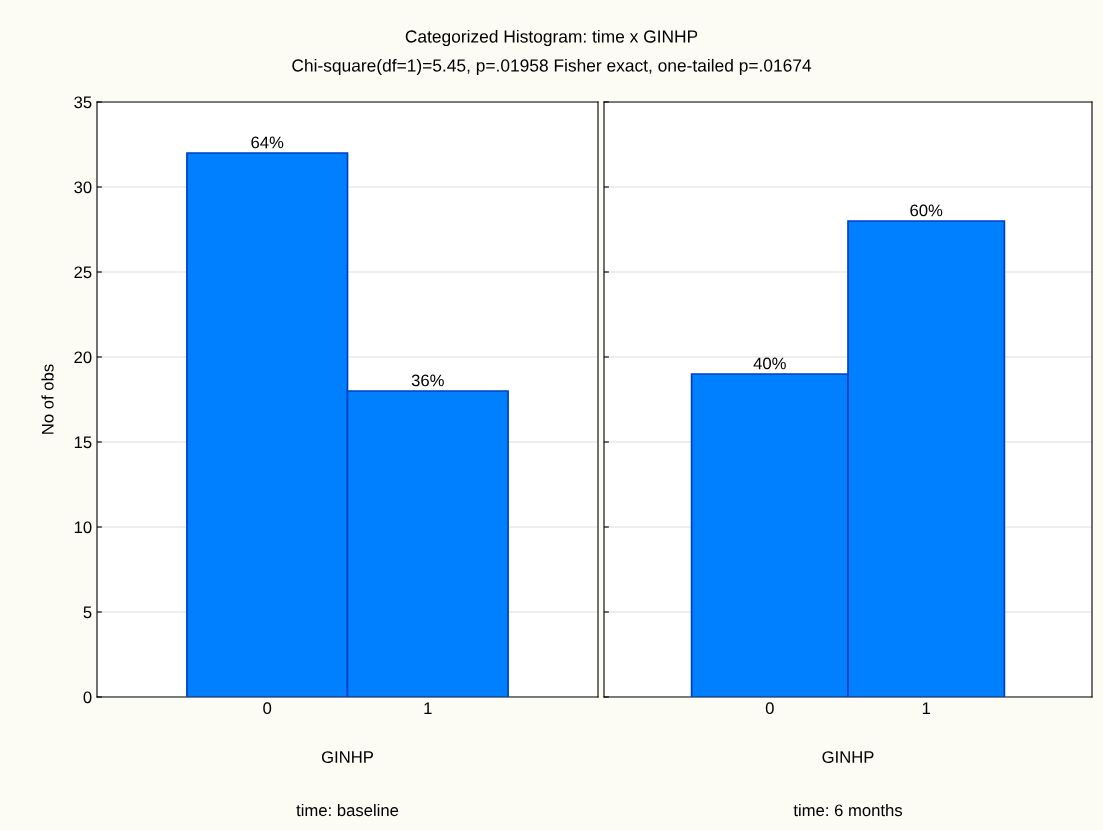 Image resolution: width=1103 pixels, height=830 pixels. Describe the element at coordinates (926, 210) in the screenshot. I see `annotation: 60%` at that location.